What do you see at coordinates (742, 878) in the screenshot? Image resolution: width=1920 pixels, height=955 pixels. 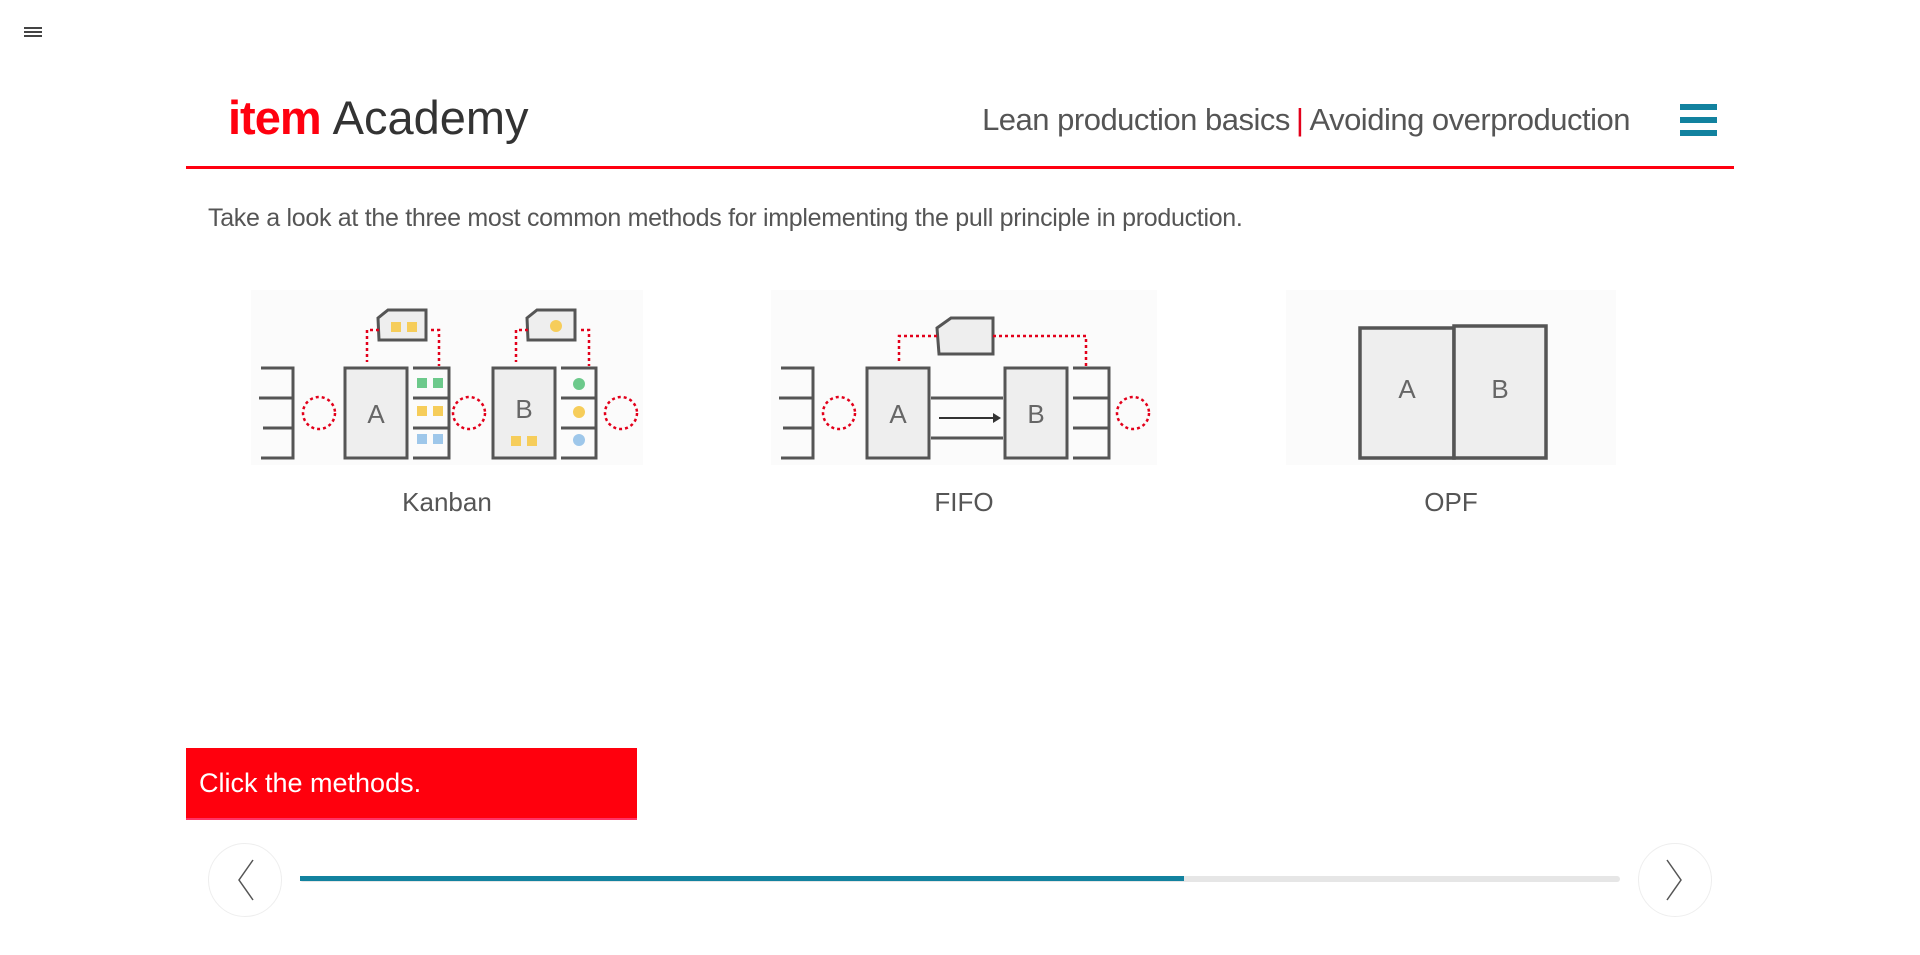 I see `progress-fill` at bounding box center [742, 878].